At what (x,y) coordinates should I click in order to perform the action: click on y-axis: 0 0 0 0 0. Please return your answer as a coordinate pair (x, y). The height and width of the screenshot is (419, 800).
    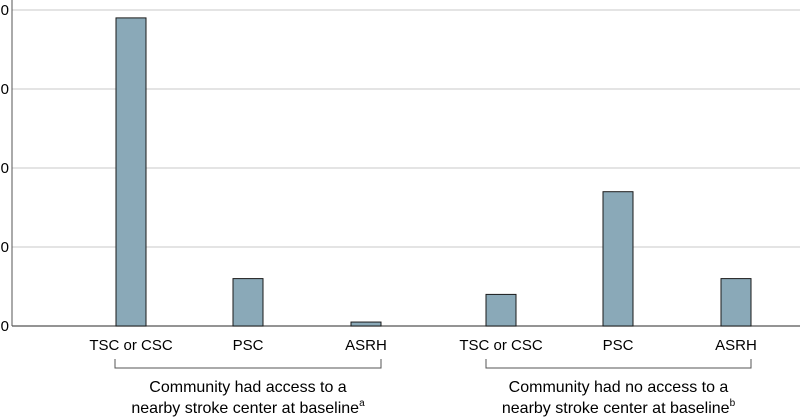
    Looking at the image, I should click on (7, 167).